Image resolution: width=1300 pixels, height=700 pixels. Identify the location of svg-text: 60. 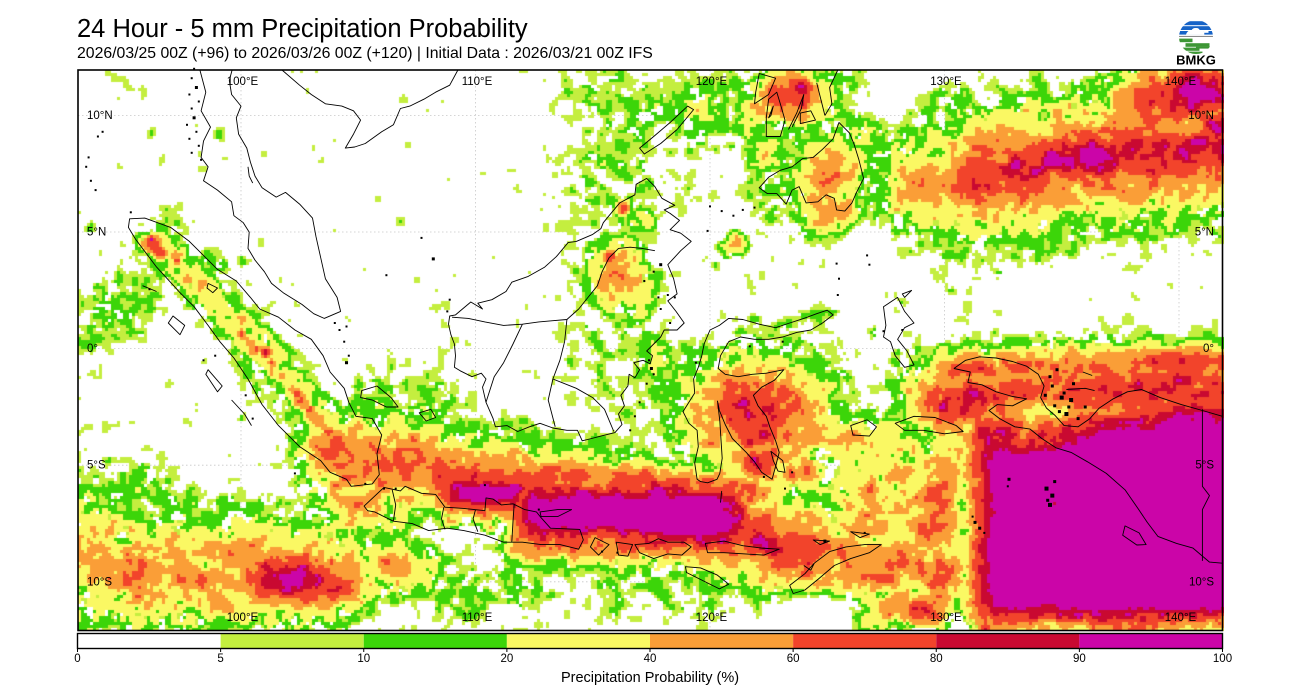
(793, 659).